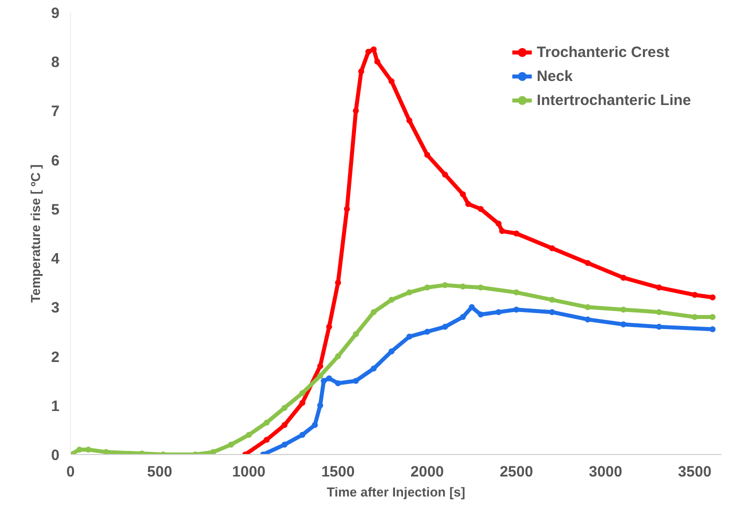 The height and width of the screenshot is (514, 751). What do you see at coordinates (55, 111) in the screenshot?
I see `y-tick-label: 7` at bounding box center [55, 111].